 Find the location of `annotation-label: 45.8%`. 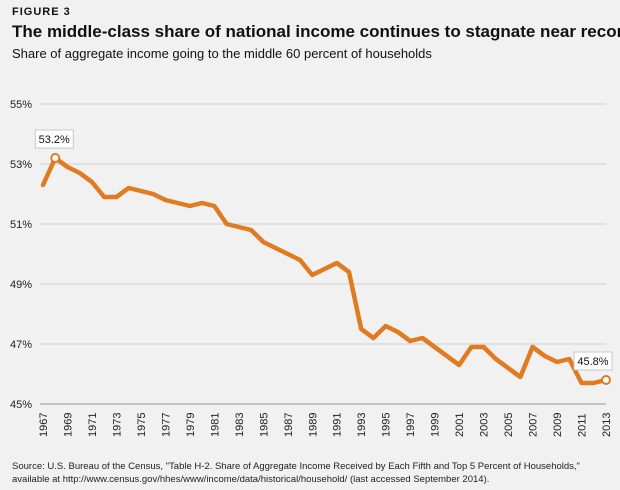

annotation-label: 45.8% is located at coordinates (592, 362).